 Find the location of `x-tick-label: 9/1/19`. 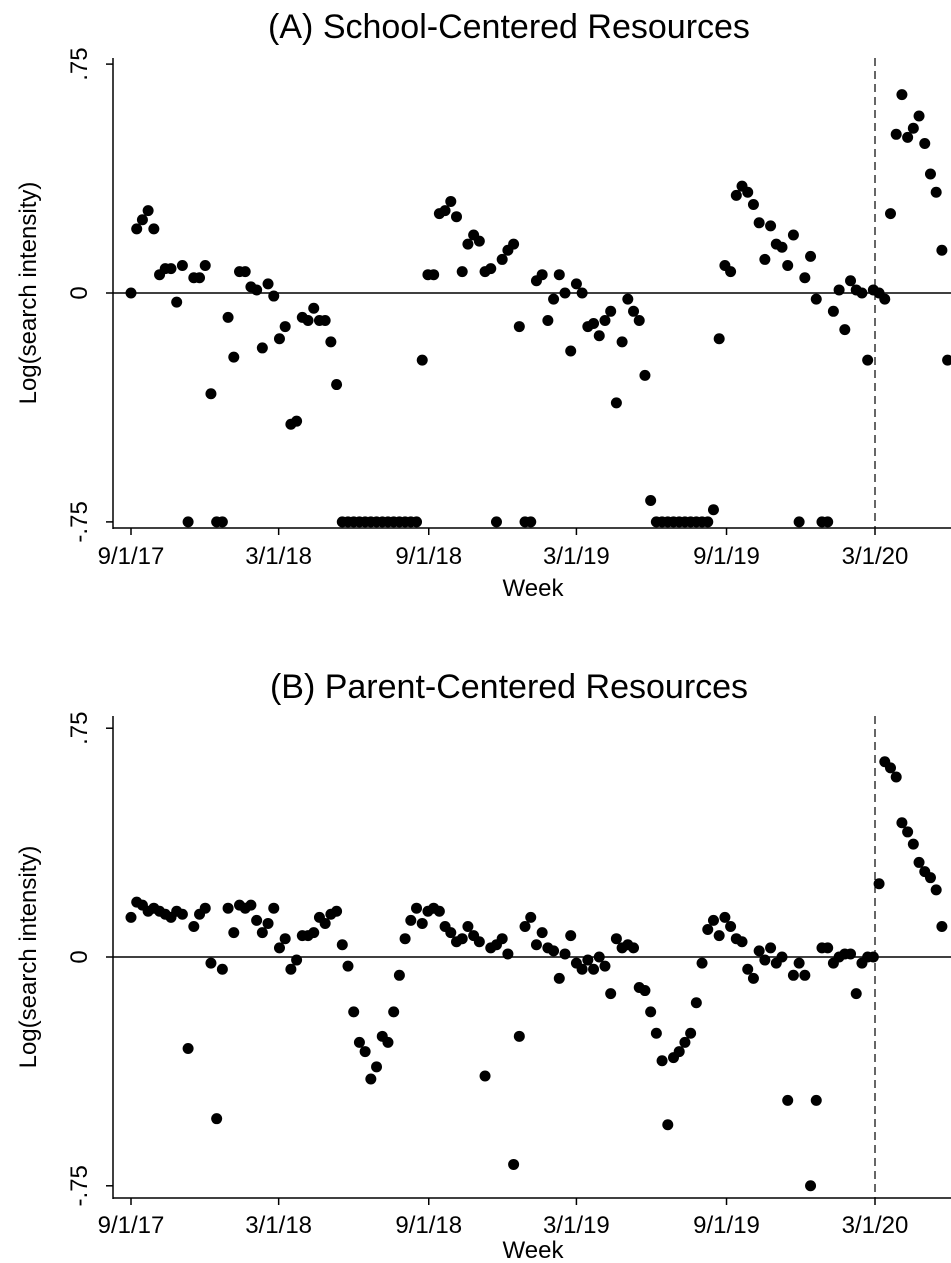

x-tick-label: 9/1/19 is located at coordinates (726, 556).